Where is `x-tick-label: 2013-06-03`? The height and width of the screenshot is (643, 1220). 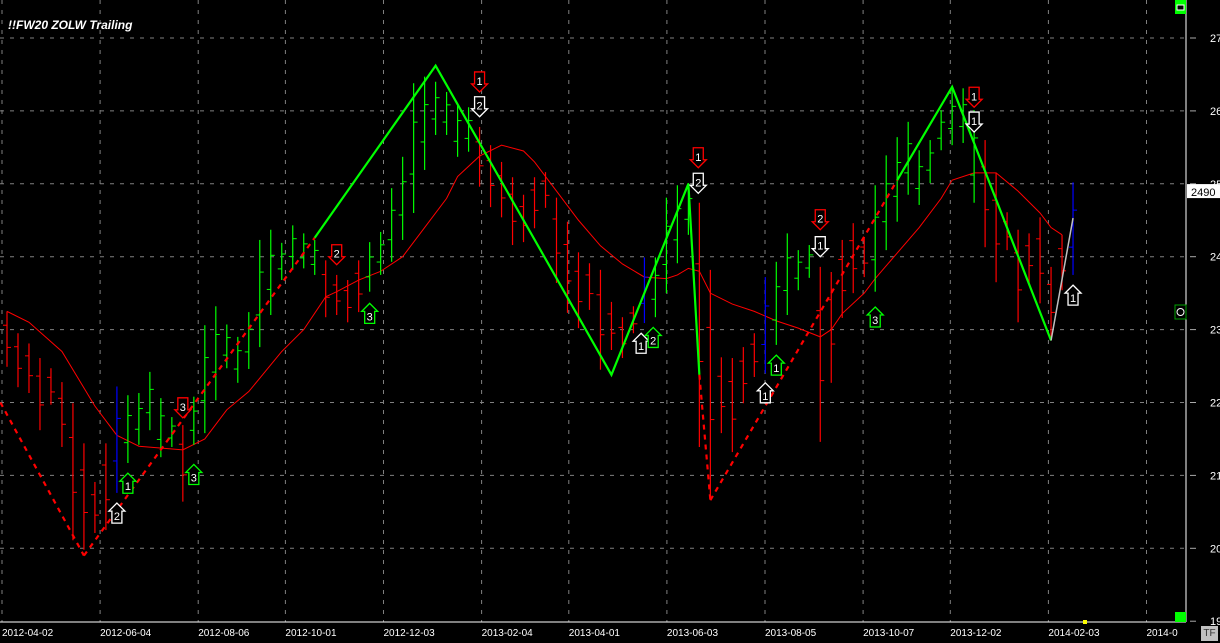
x-tick-label: 2013-06-03 is located at coordinates (693, 633).